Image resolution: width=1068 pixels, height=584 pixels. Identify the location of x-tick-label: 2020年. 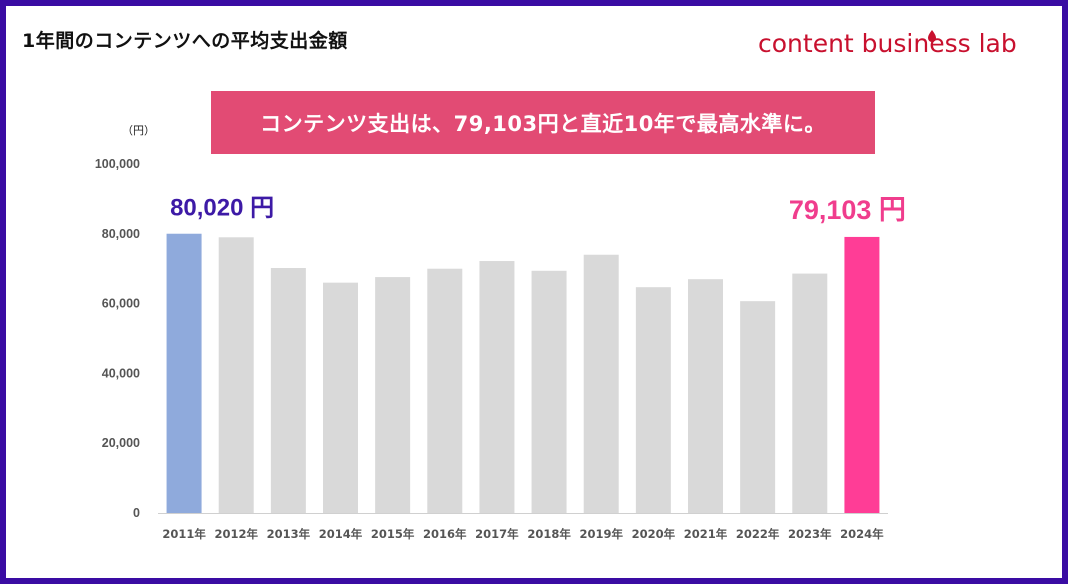
(654, 534).